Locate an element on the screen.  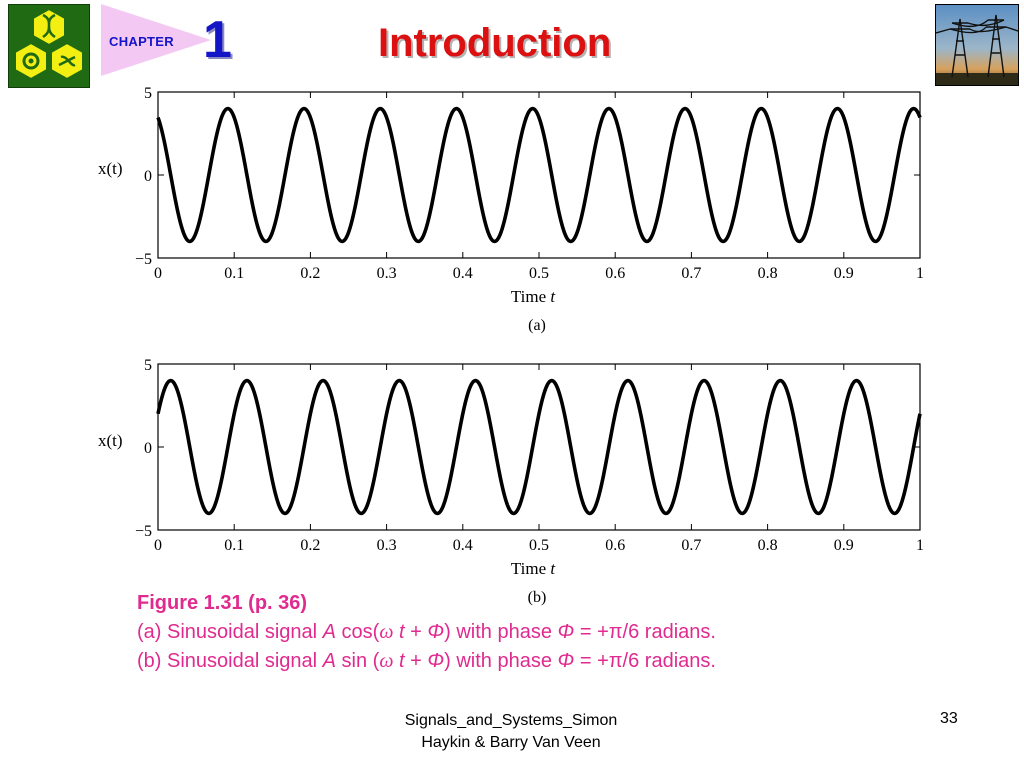
caption-a-plus: + is located at coordinates (416, 632).